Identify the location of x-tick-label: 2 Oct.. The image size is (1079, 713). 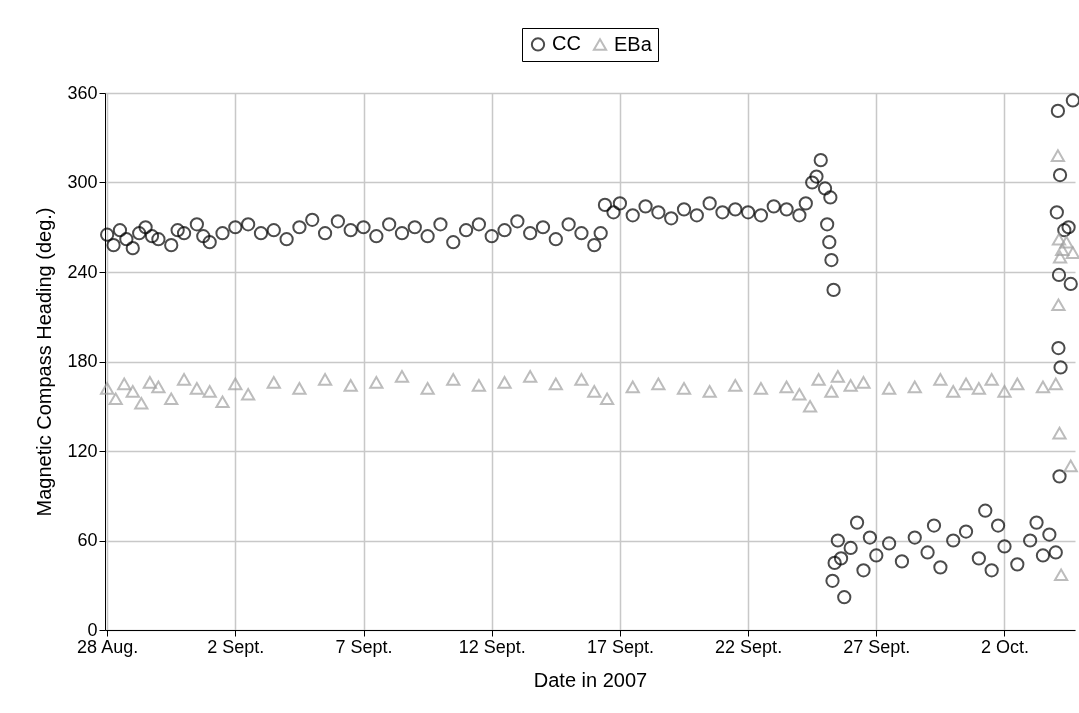
(1004, 646).